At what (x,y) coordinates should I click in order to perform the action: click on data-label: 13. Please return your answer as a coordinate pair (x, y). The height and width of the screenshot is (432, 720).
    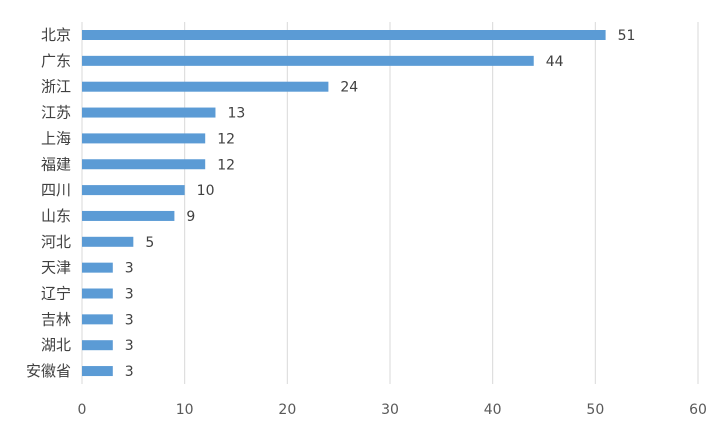
    Looking at the image, I should click on (236, 114).